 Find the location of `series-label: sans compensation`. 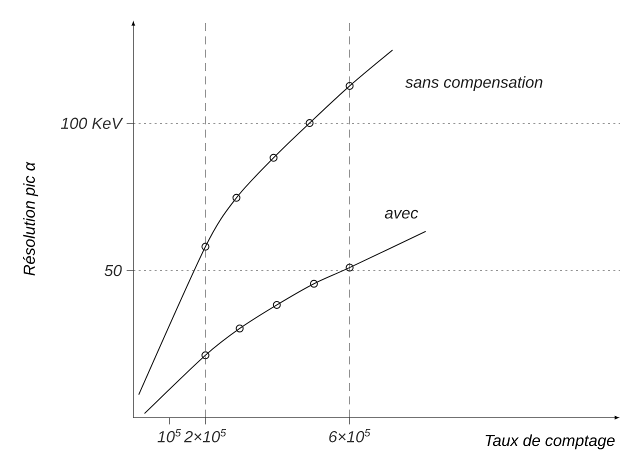

series-label: sans compensation is located at coordinates (473, 84).